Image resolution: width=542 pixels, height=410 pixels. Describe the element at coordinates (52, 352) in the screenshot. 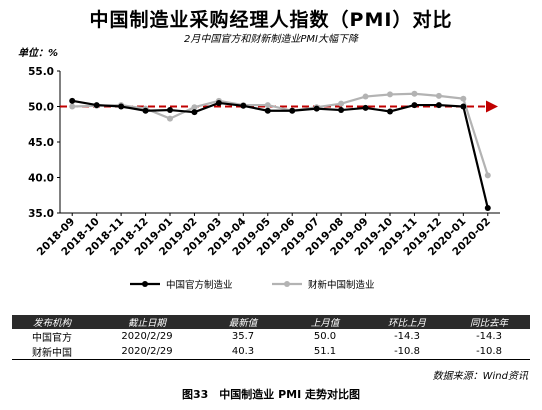

I see `table-cell: 财新中国` at that location.